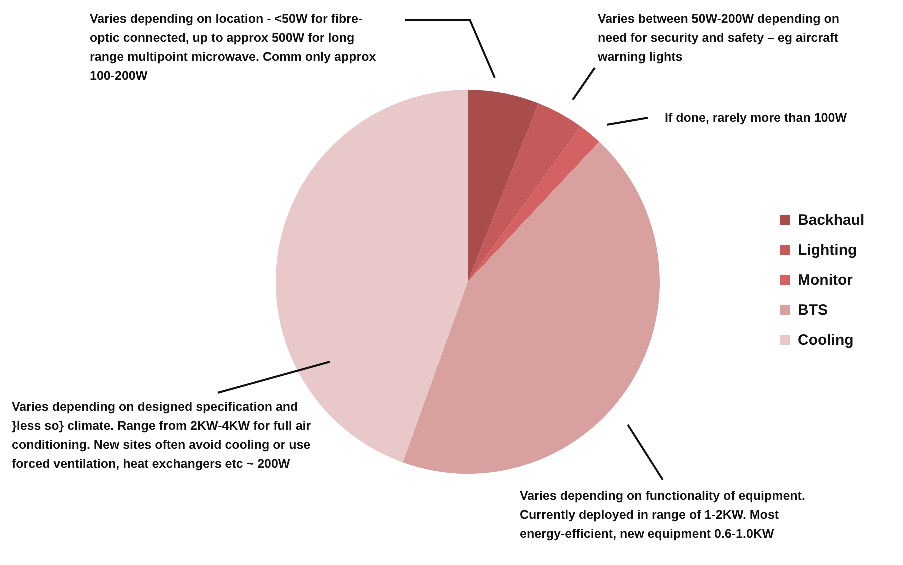  I want to click on legend-label: BTS, so click(813, 310).